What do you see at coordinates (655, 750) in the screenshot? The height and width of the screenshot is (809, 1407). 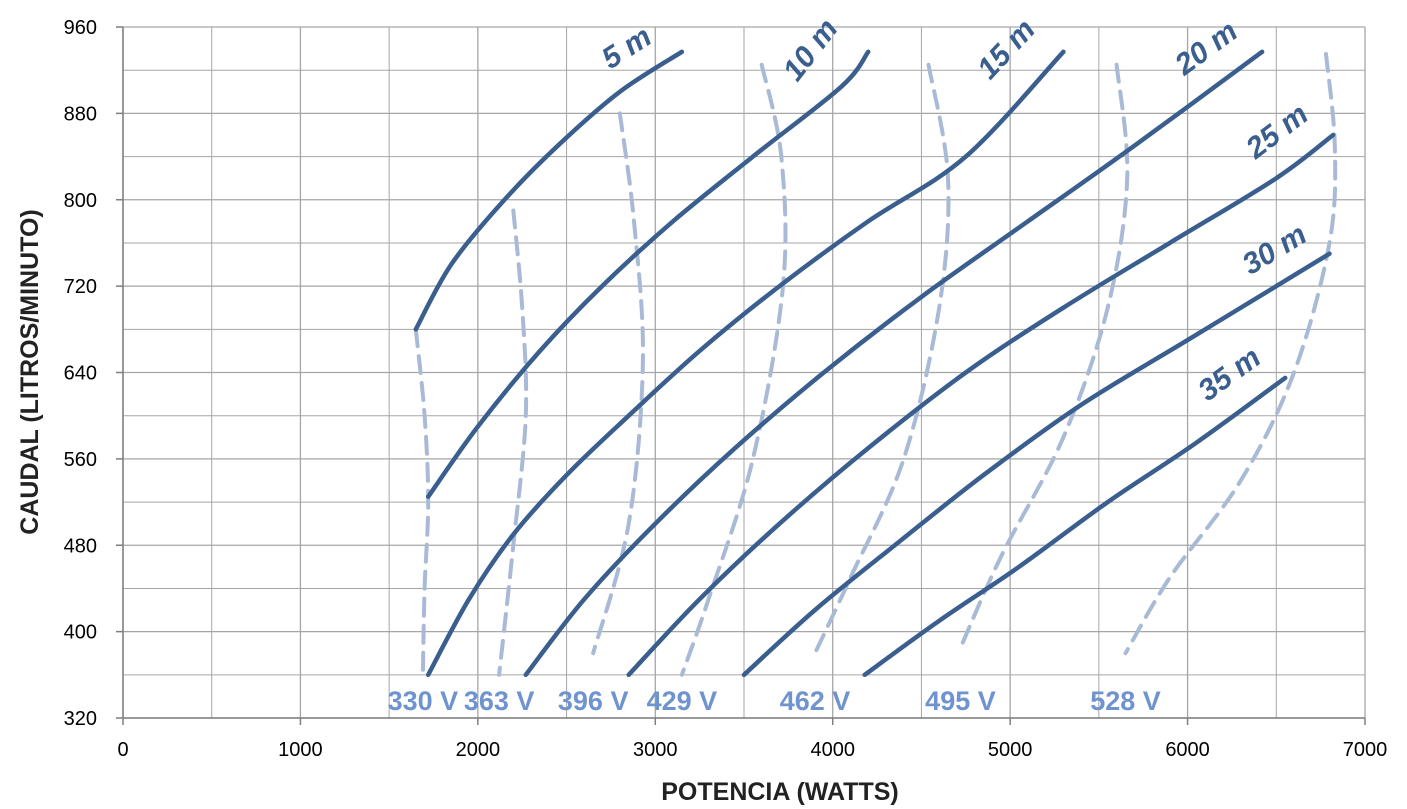 I see `x-tick-label: 3000` at bounding box center [655, 750].